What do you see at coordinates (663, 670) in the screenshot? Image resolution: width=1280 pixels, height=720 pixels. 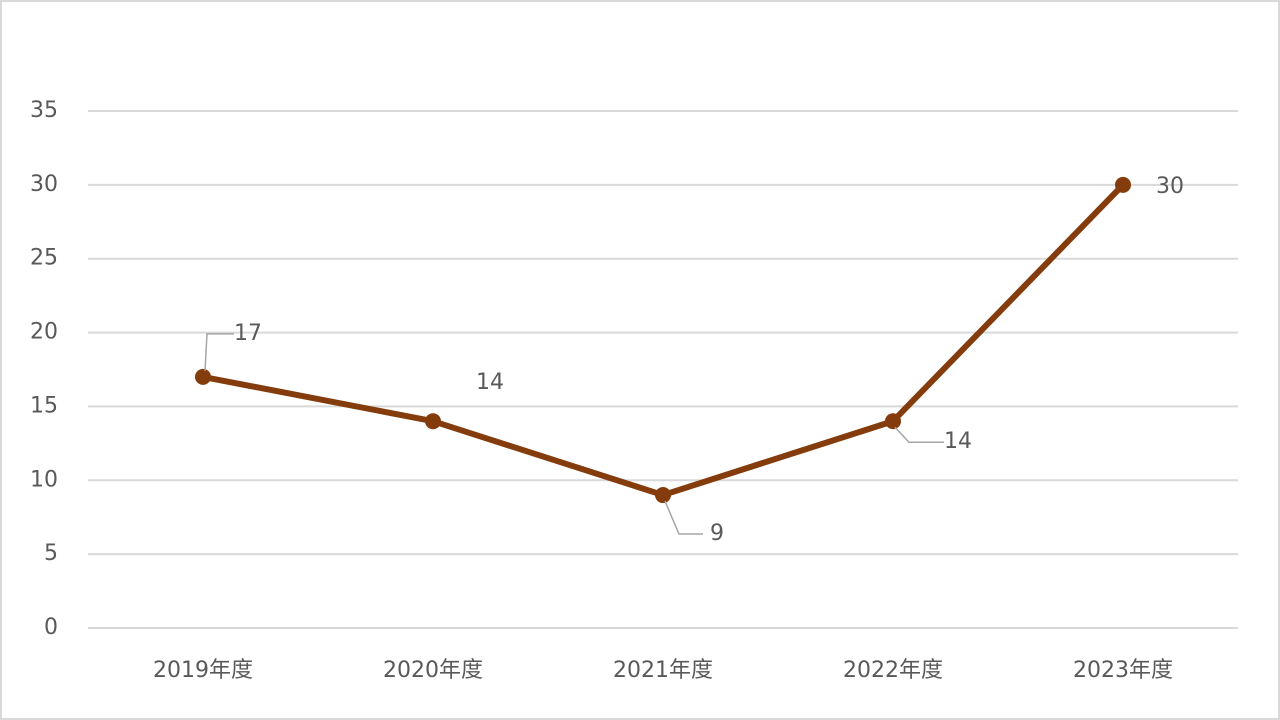 I see `x-tick-label: 2021年度` at bounding box center [663, 670].